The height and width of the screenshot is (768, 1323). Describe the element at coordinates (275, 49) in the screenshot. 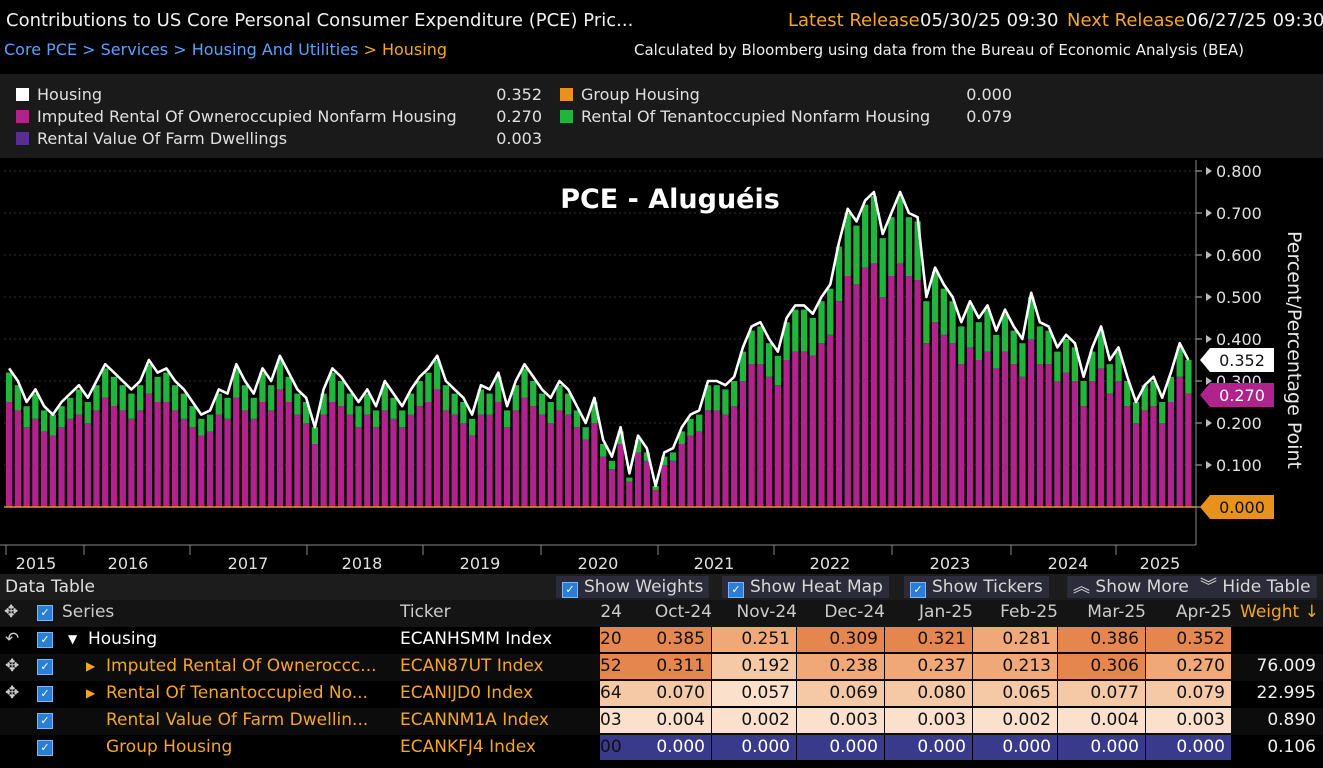

I see `breadcrumb-housing-utilities: Housing And Utilities` at that location.